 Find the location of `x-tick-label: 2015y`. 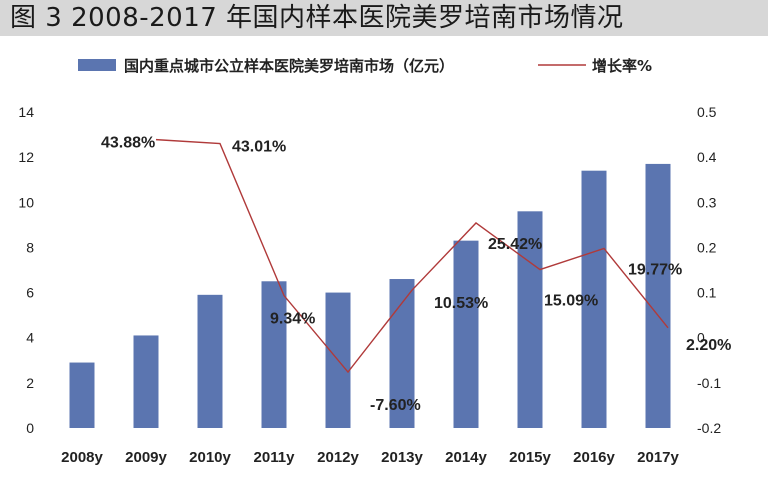

x-tick-label: 2015y is located at coordinates (530, 457).